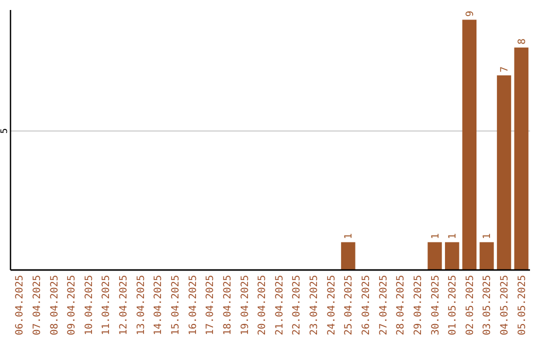 This screenshot has width=540, height=340. Describe the element at coordinates (228, 305) in the screenshot. I see `x-tick-label: 18.04.2025` at that location.